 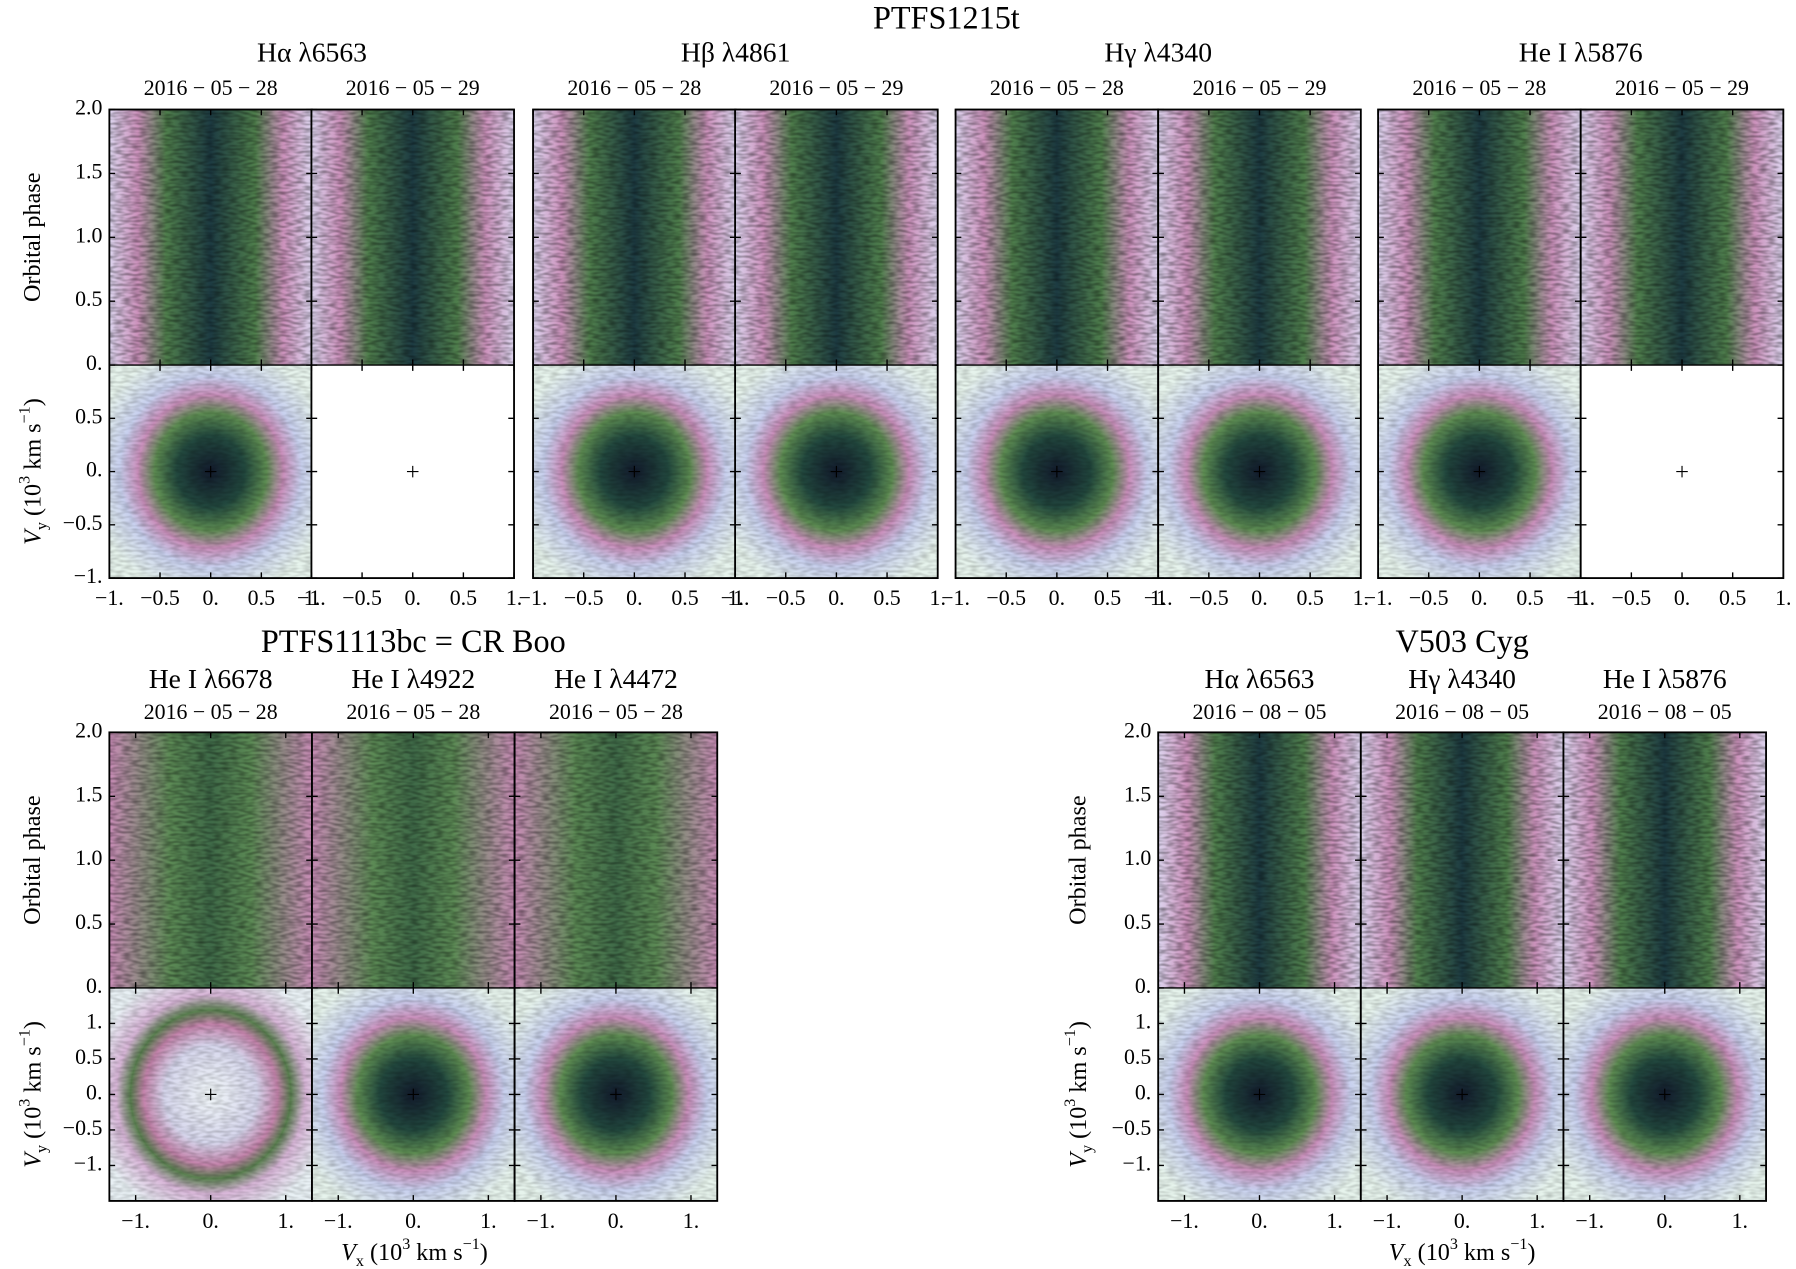 What do you see at coordinates (211, 678) in the screenshot?
I see `line-name: He I λ6678` at bounding box center [211, 678].